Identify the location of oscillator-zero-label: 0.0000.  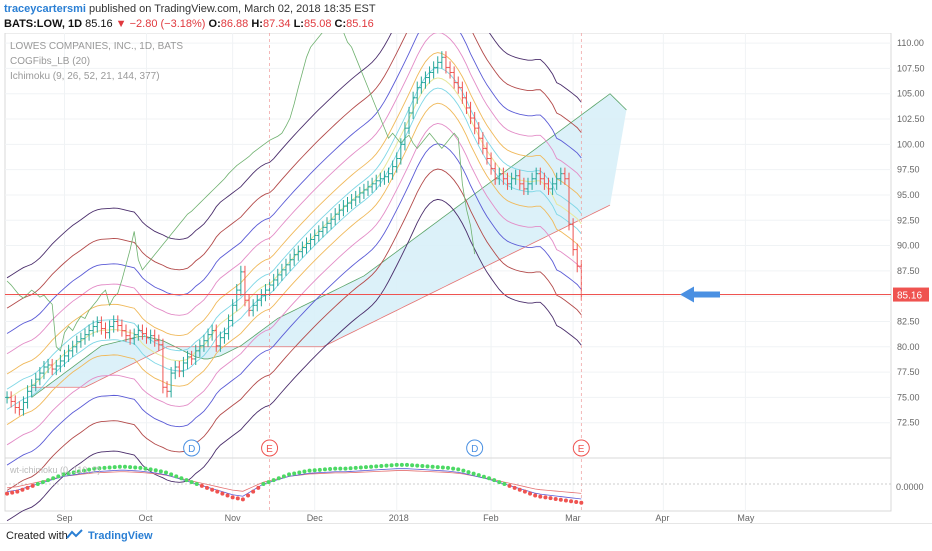
(910, 487).